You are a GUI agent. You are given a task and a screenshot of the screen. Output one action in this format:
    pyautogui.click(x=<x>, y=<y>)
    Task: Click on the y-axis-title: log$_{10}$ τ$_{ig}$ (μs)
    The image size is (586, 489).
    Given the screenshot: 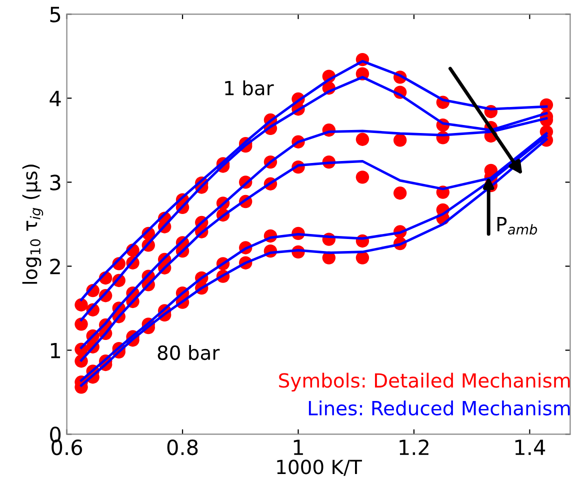 What is the action you would take?
    pyautogui.click(x=33, y=224)
    